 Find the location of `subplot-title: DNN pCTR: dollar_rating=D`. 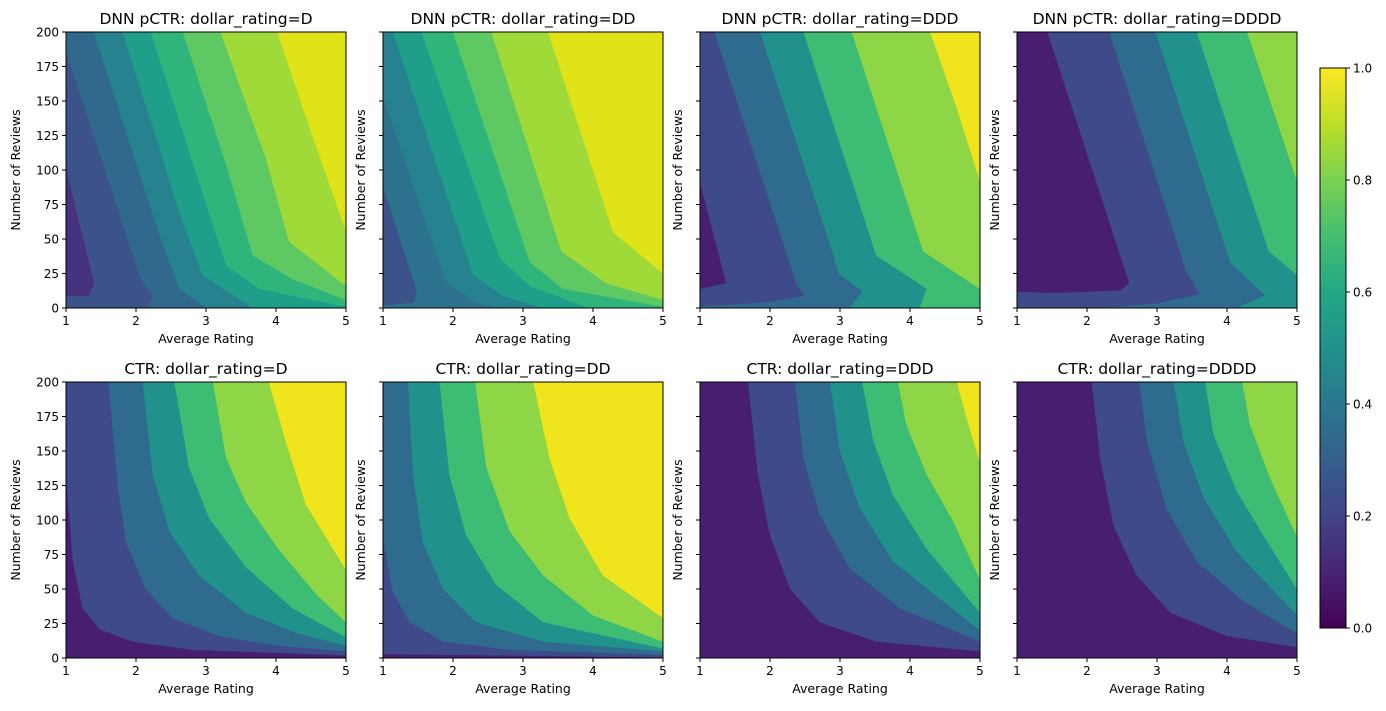

subplot-title: DNN pCTR: dollar_rating=D is located at coordinates (205, 19).